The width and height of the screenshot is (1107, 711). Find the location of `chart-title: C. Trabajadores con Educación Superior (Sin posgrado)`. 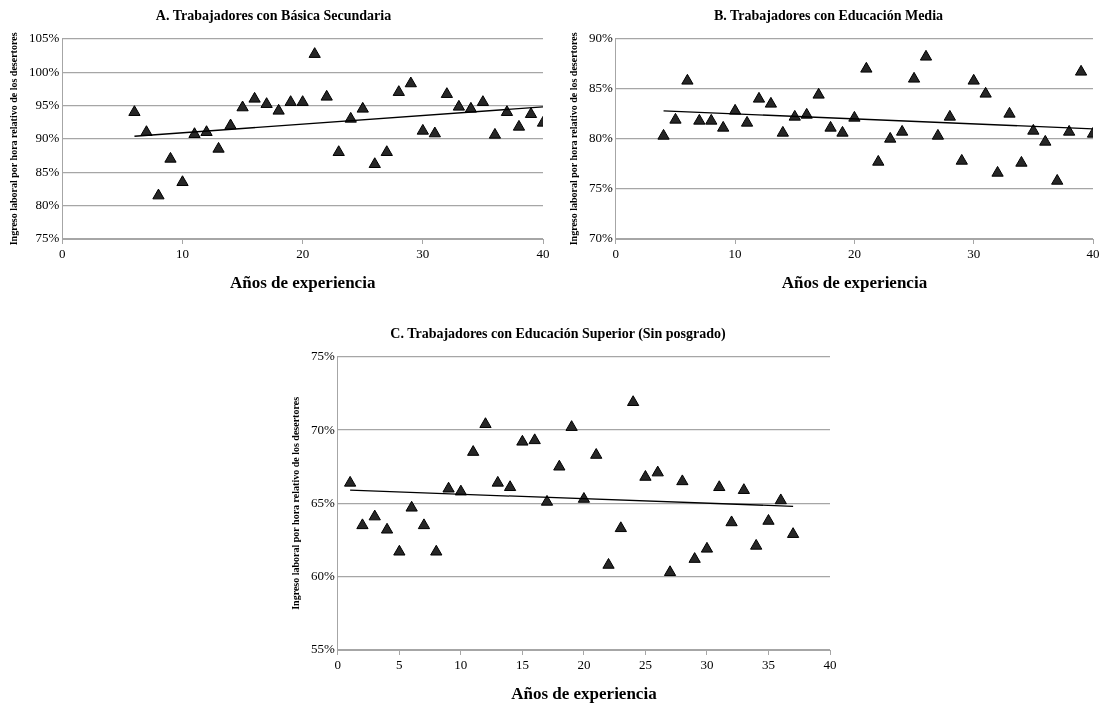

chart-title: C. Trabajadores con Educación Superior (Sin posgrado) is located at coordinates (558, 334).